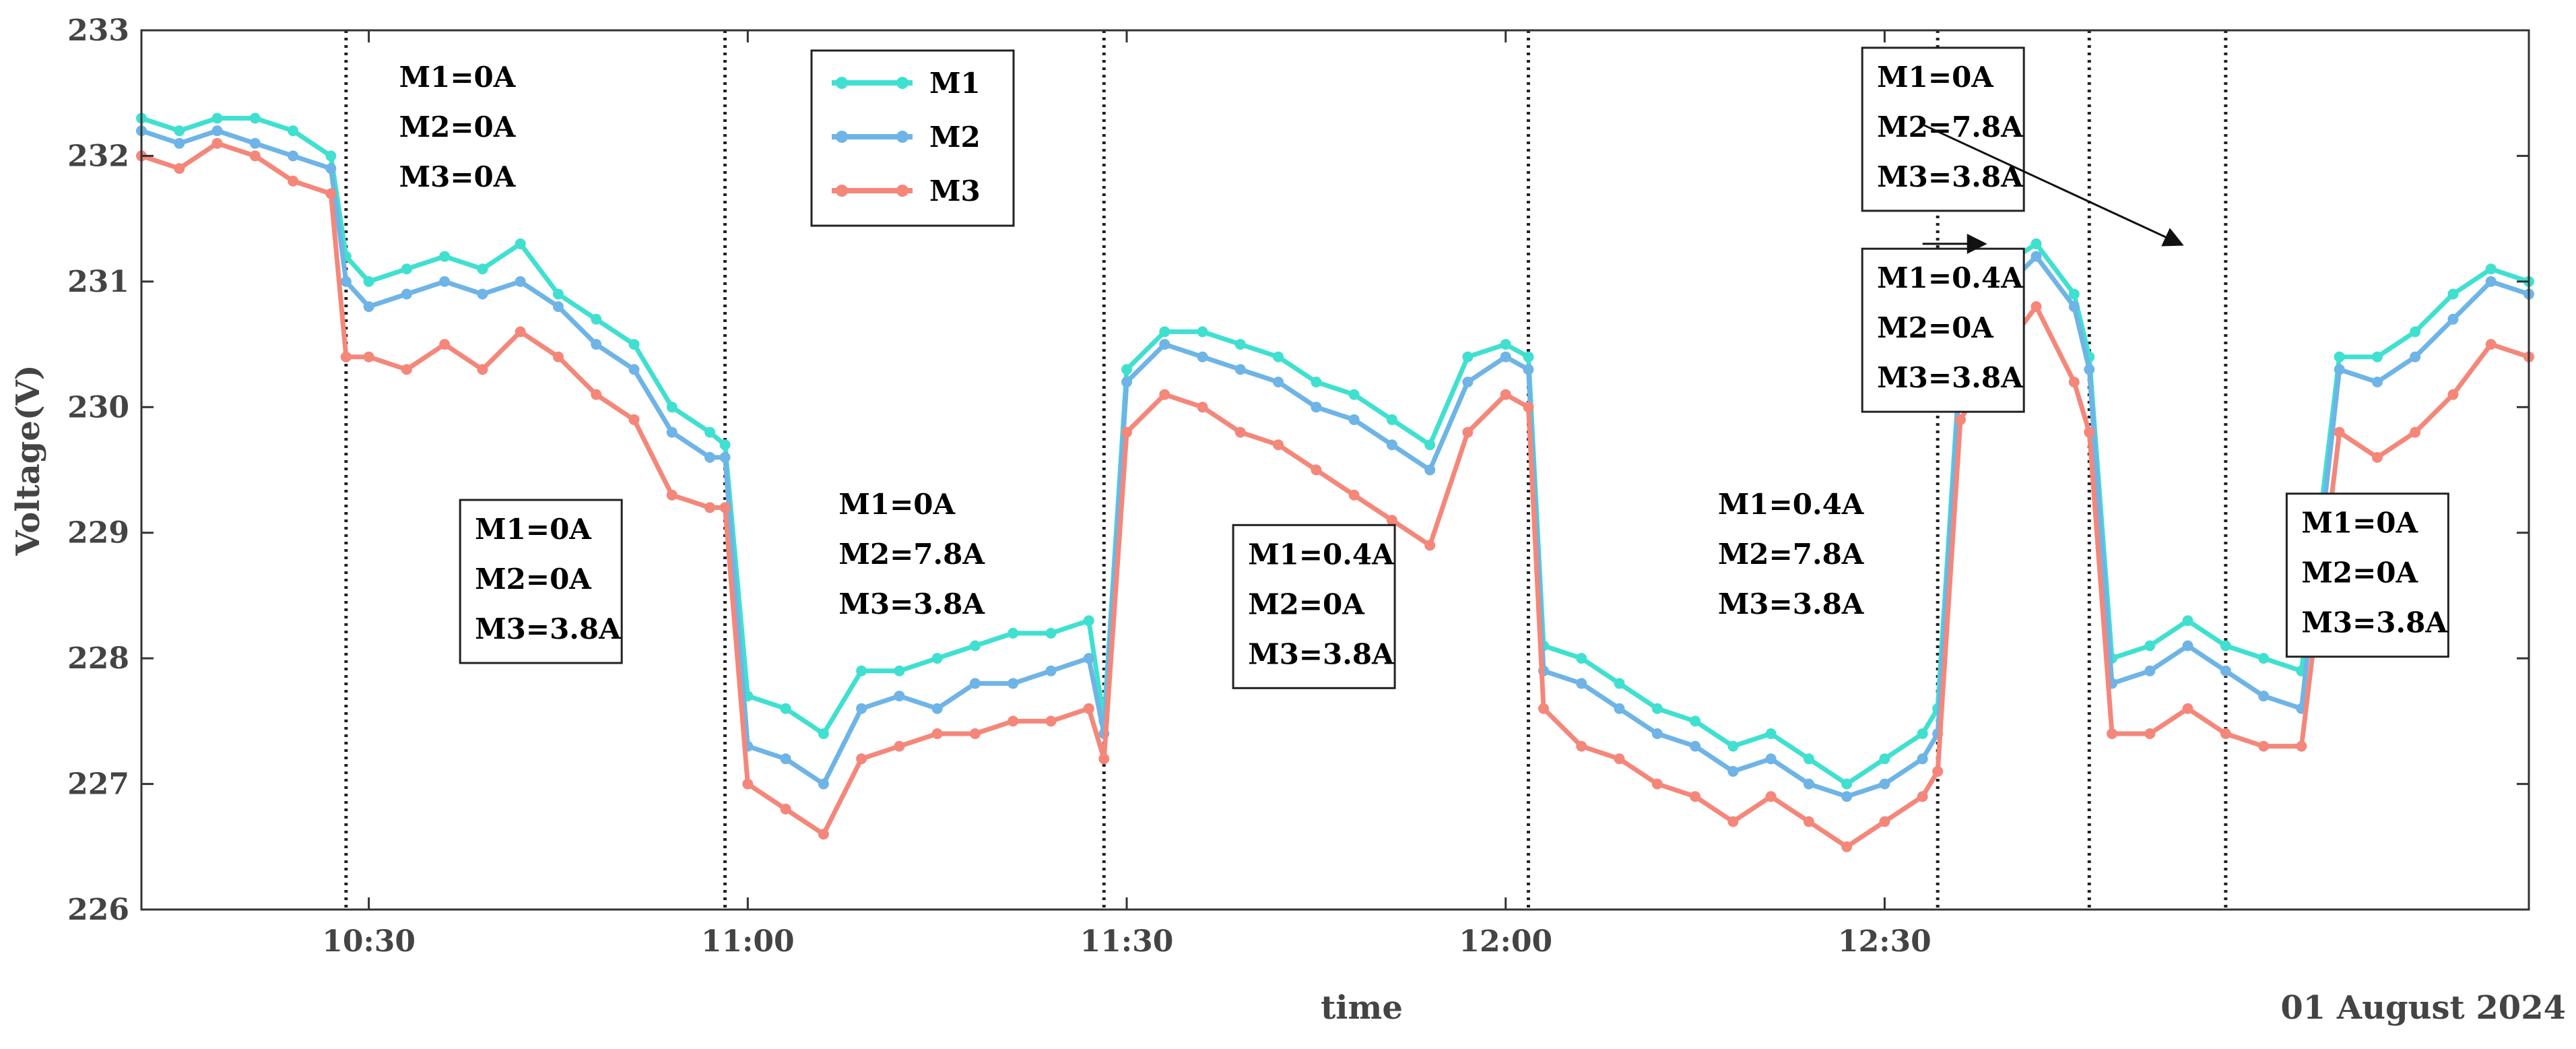 The height and width of the screenshot is (1049, 2576). Describe the element at coordinates (748, 941) in the screenshot. I see `x-tick-label: 11:00` at that location.